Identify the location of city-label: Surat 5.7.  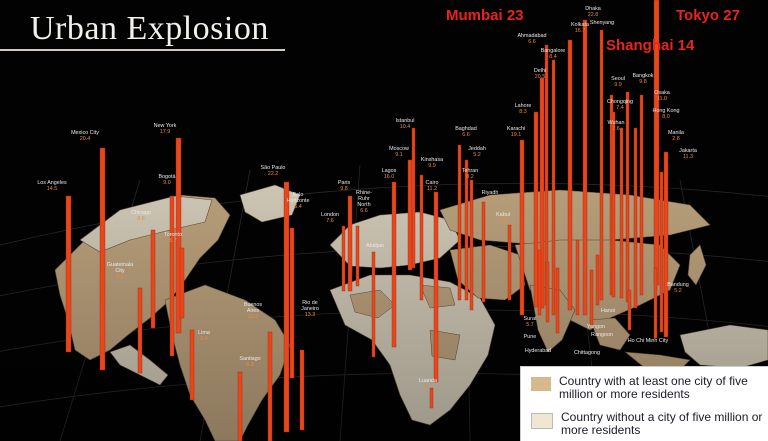
(530, 322).